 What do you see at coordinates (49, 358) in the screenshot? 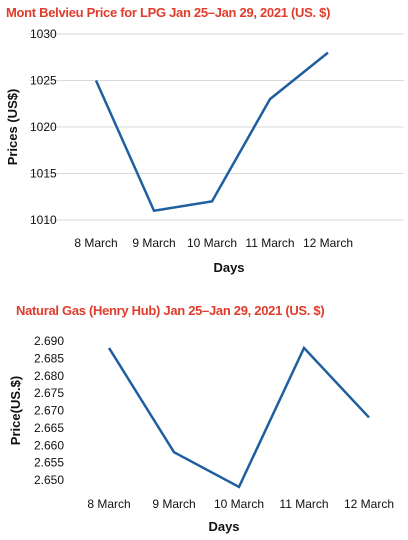
I see `y-tick-label: 2.685` at bounding box center [49, 358].